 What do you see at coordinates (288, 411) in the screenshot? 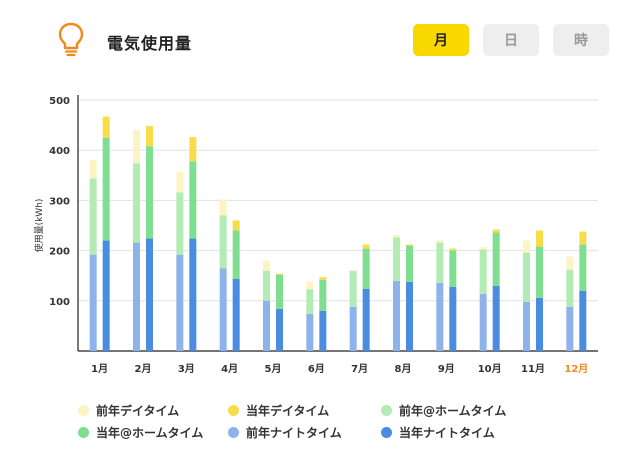
I see `legend-label: 当年デイタイム` at bounding box center [288, 411].